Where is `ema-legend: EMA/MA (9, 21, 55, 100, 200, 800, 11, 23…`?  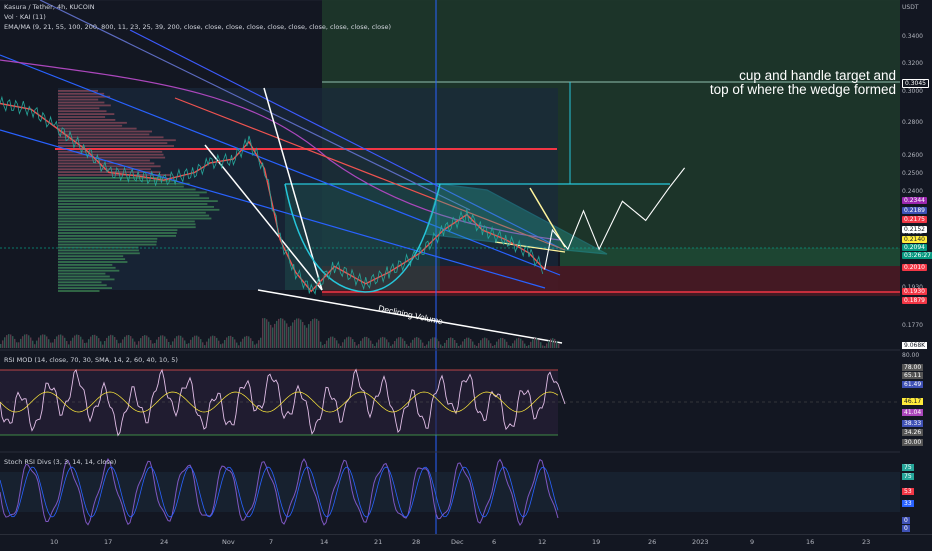 ema-legend: EMA/MA (9, 21, 55, 100, 200, 800, 11, 23… is located at coordinates (197, 27).